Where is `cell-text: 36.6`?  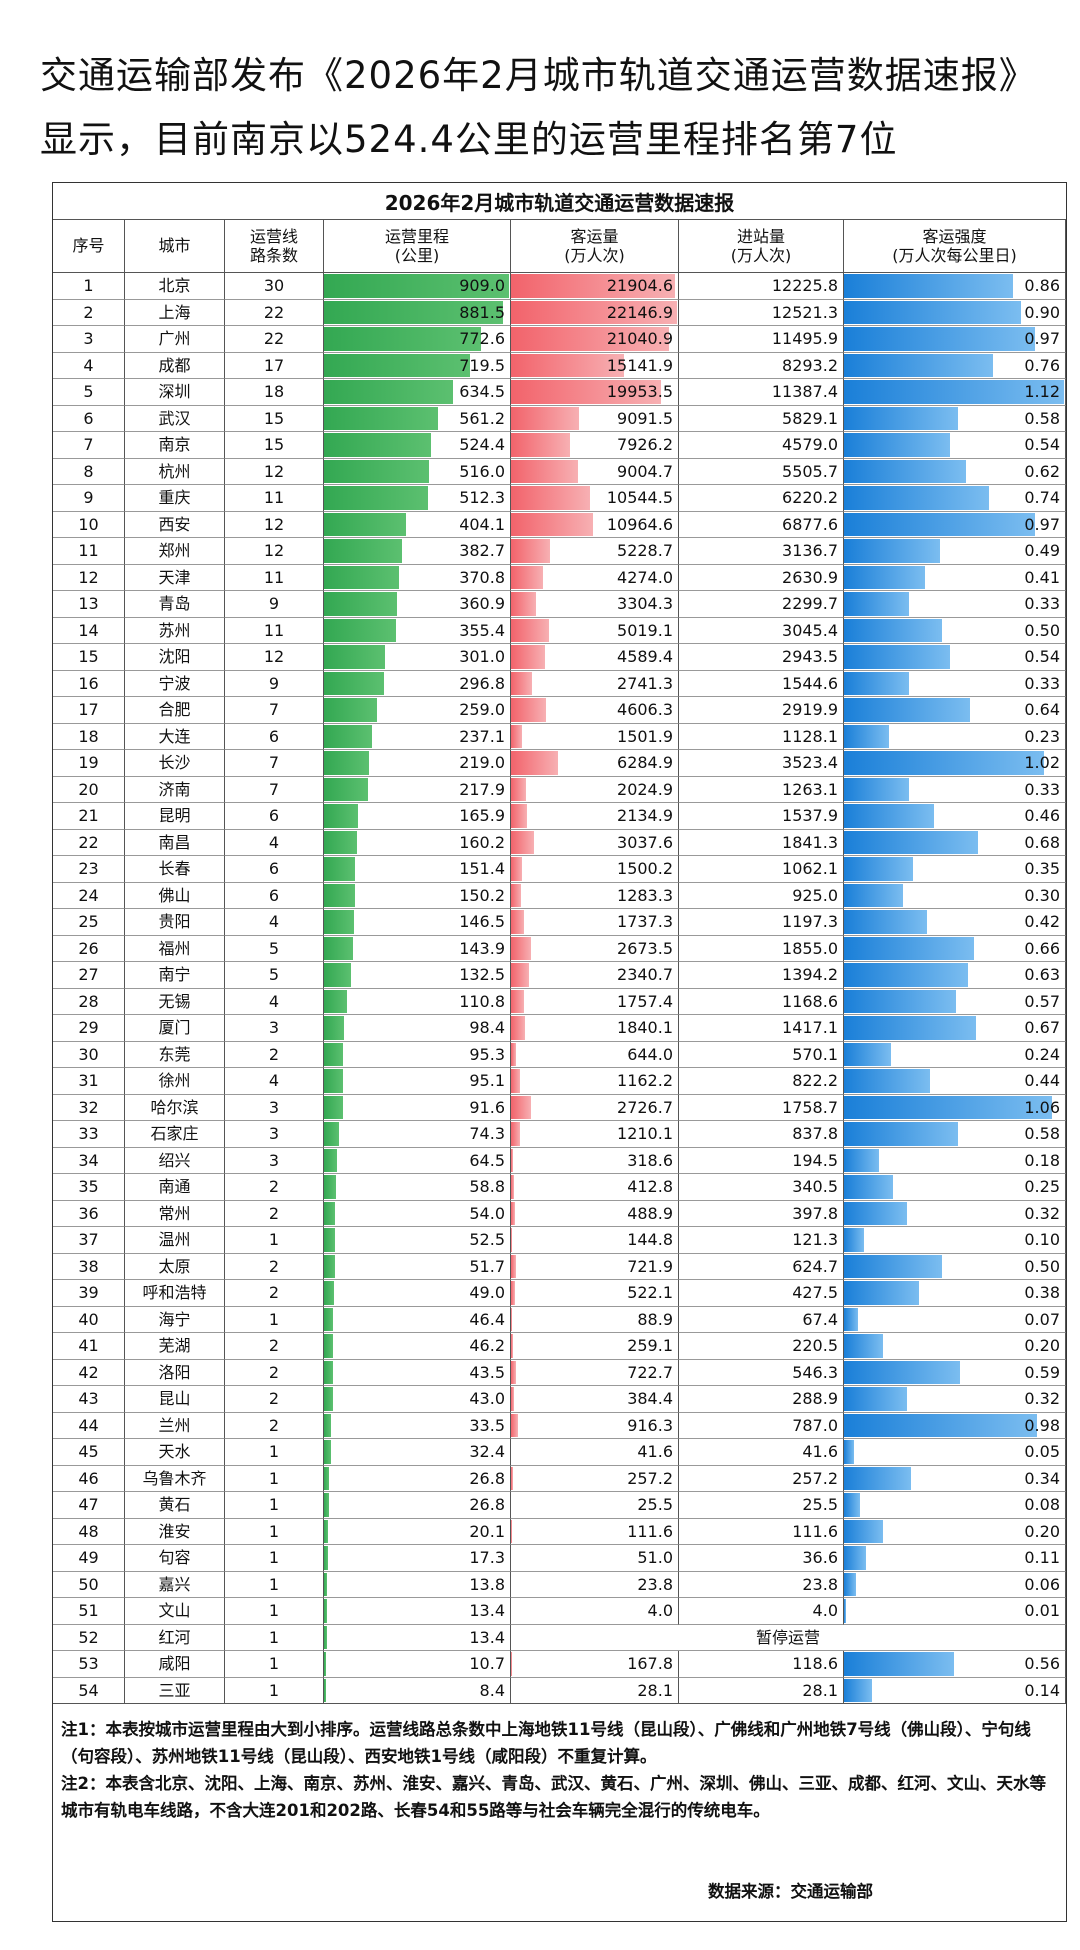 cell-text: 36.6 is located at coordinates (820, 1558).